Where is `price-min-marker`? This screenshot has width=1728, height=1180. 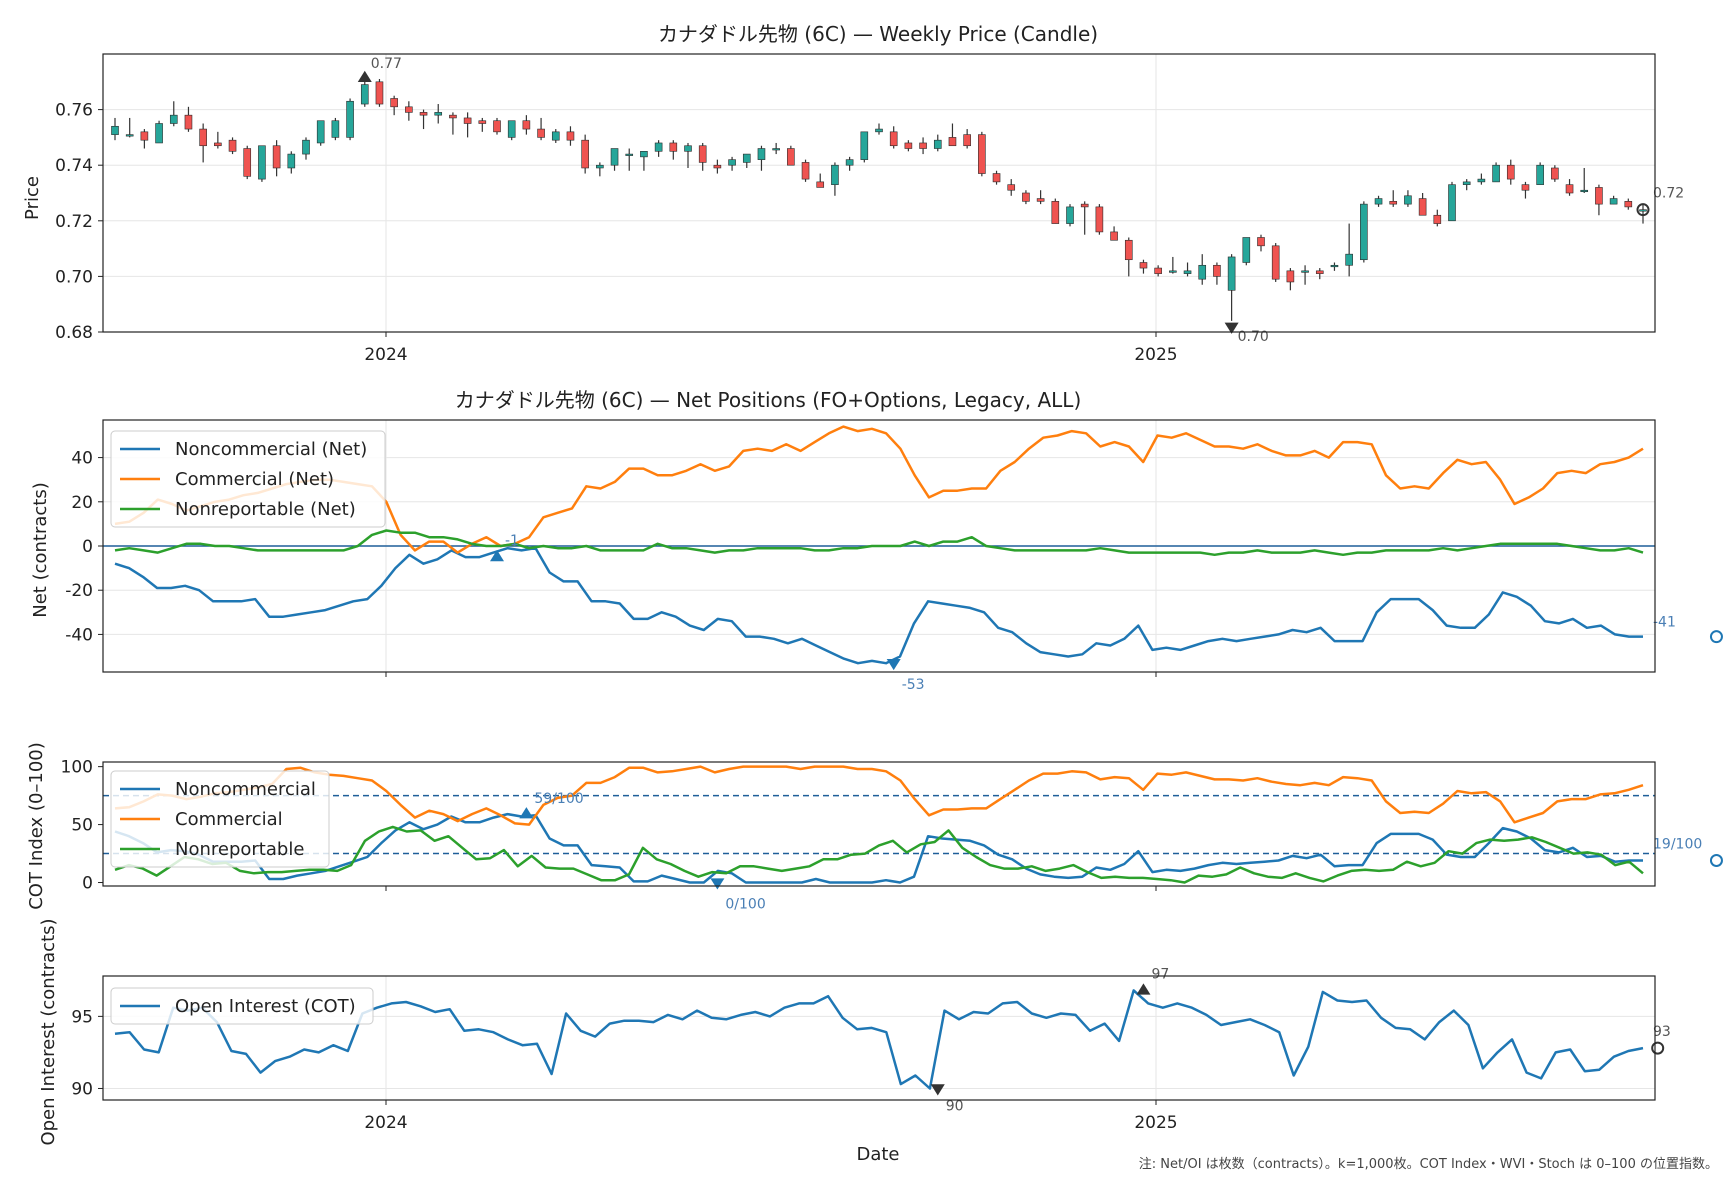 price-min-marker is located at coordinates (1231, 328).